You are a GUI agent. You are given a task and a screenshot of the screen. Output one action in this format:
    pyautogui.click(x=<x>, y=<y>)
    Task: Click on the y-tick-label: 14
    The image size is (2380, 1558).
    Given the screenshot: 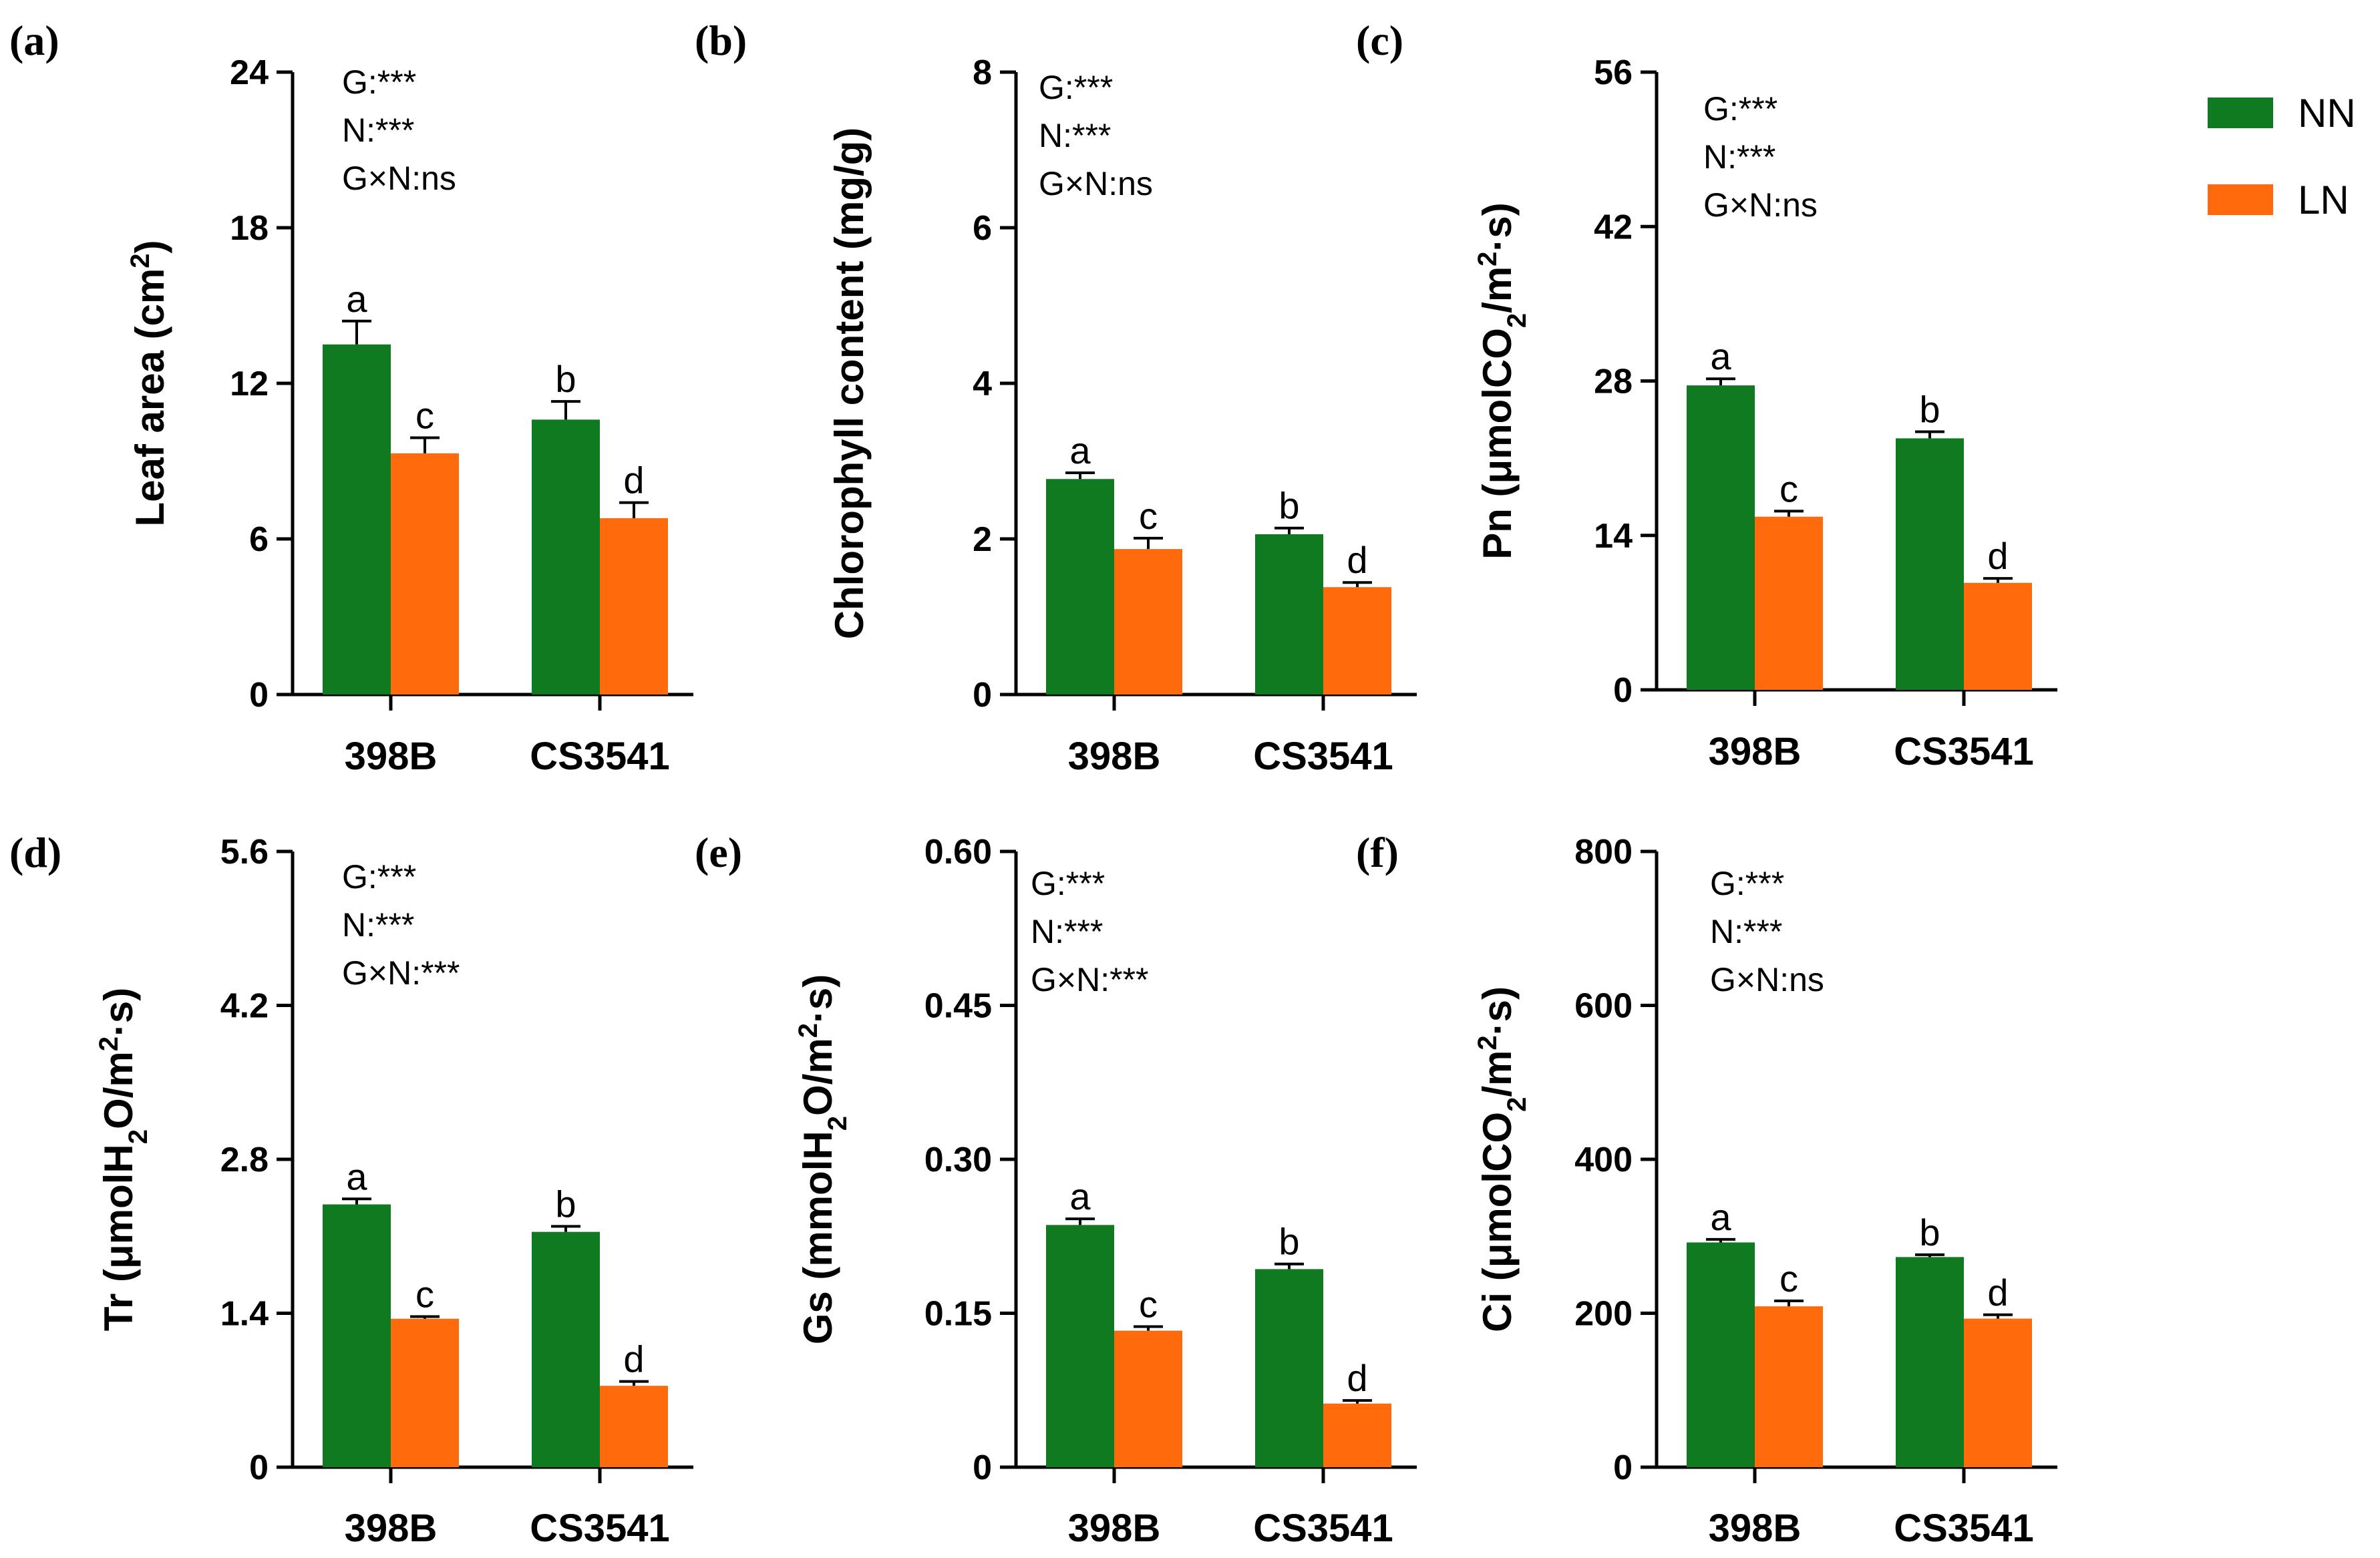 What is the action you would take?
    pyautogui.click(x=1613, y=536)
    